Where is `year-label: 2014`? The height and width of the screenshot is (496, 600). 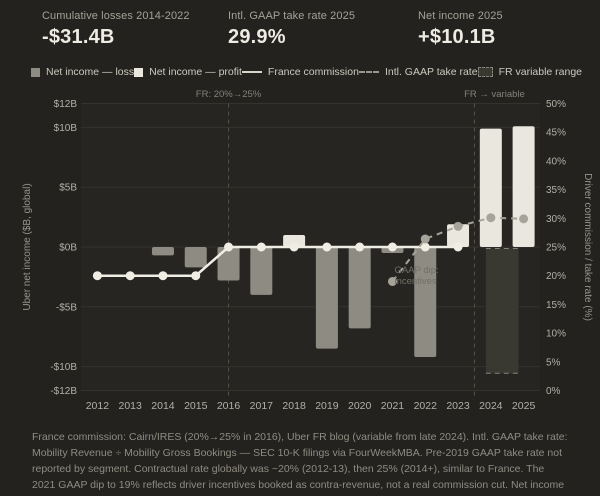
year-label: 2014 is located at coordinates (163, 406).